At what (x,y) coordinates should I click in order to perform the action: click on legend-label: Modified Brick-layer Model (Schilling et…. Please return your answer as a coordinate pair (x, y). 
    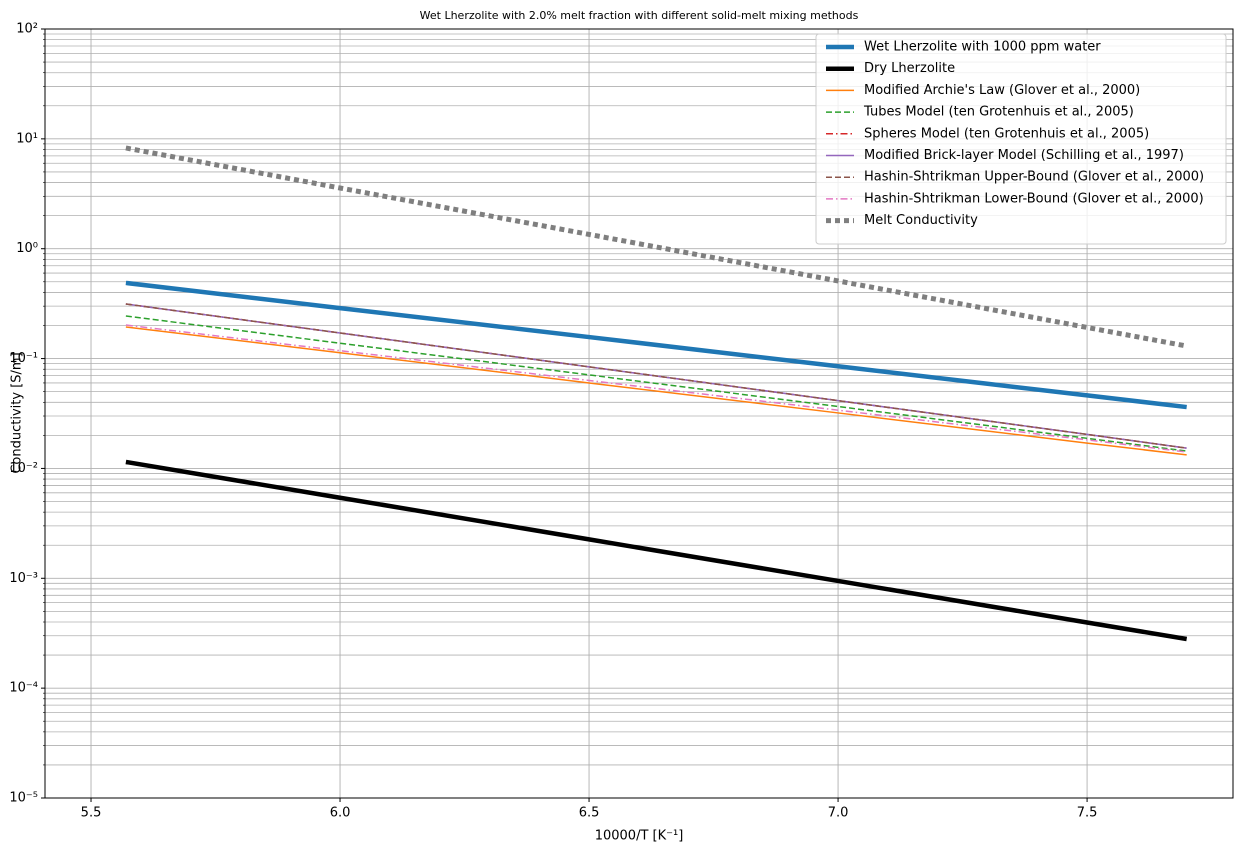
    Looking at the image, I should click on (1024, 155).